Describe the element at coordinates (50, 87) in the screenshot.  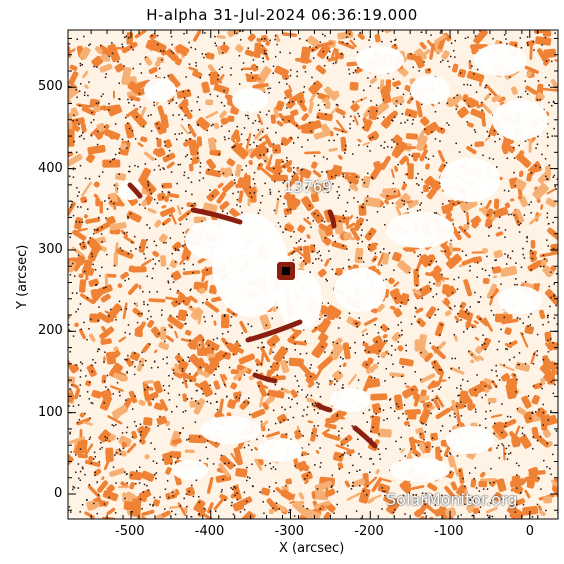
I see `y-tick-label: 500` at that location.